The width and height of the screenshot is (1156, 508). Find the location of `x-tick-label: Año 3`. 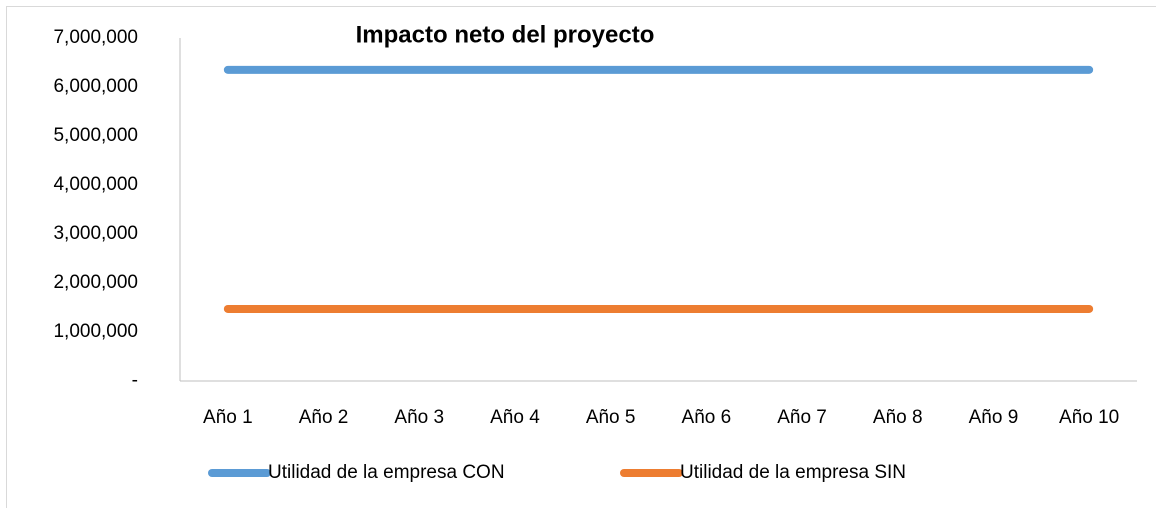

x-tick-label: Año 3 is located at coordinates (419, 417).